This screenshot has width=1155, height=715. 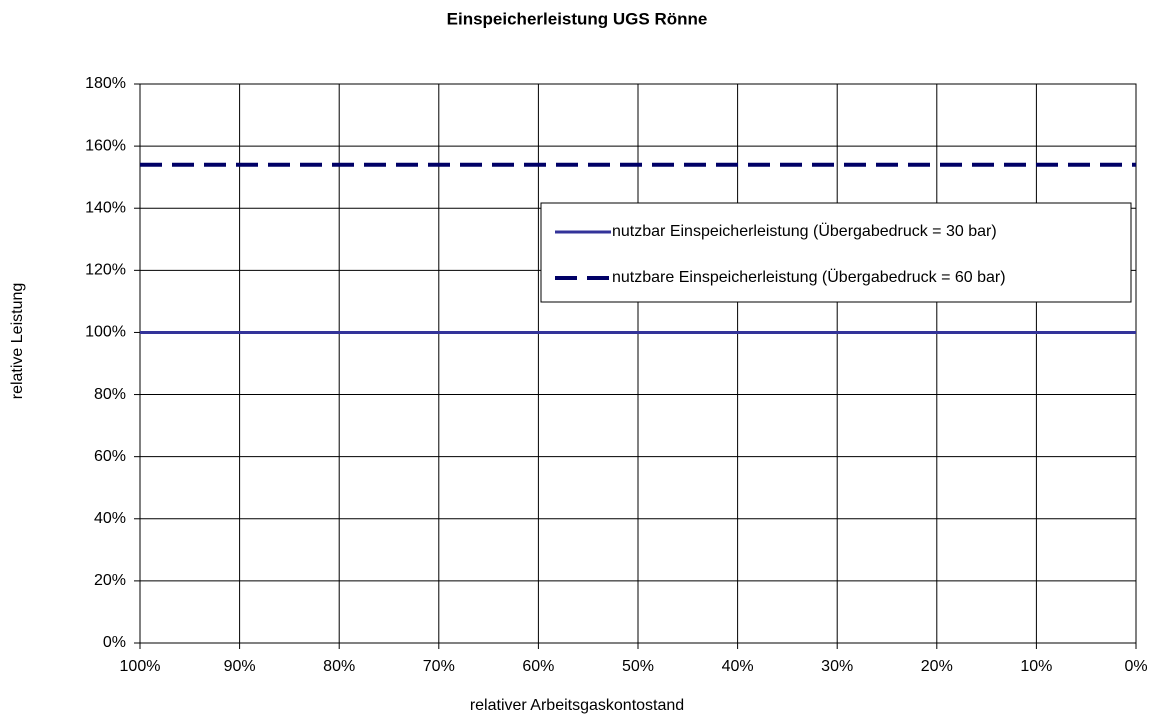 What do you see at coordinates (105, 83) in the screenshot?
I see `y-tick-label: 180%` at bounding box center [105, 83].